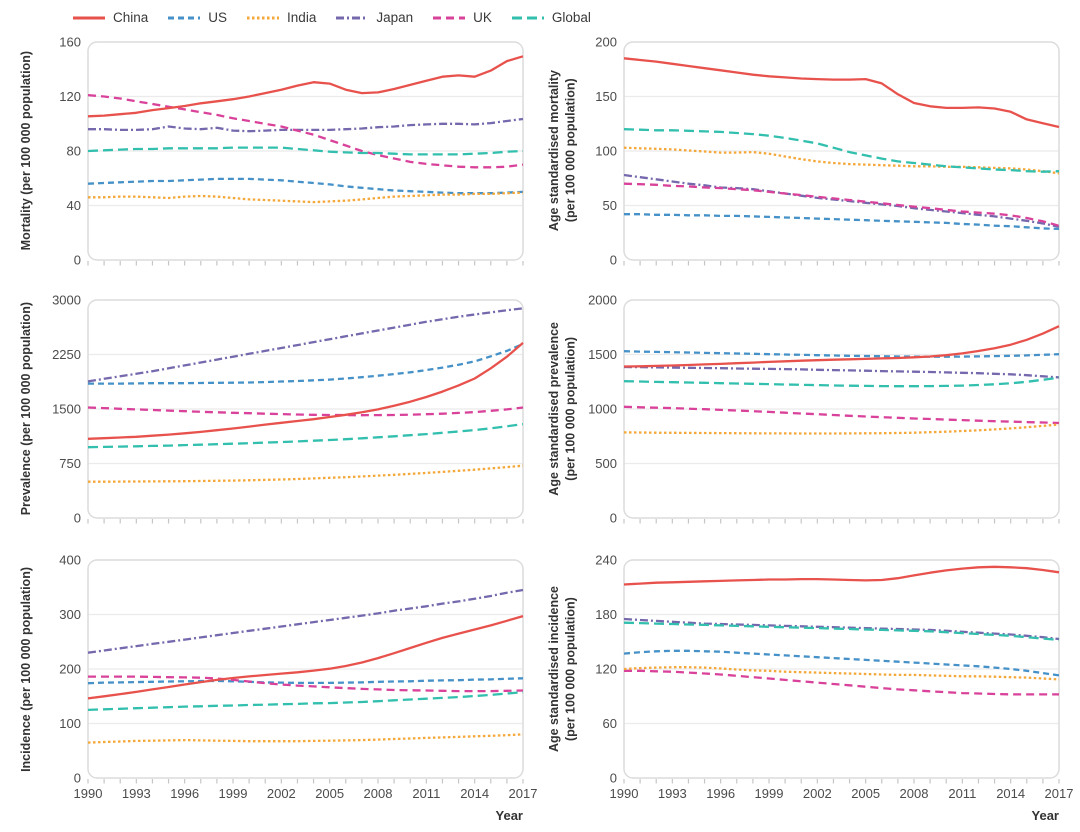  I want to click on mortality-y-axis-label: Mortality (per 100 000 population), so click(25, 151).